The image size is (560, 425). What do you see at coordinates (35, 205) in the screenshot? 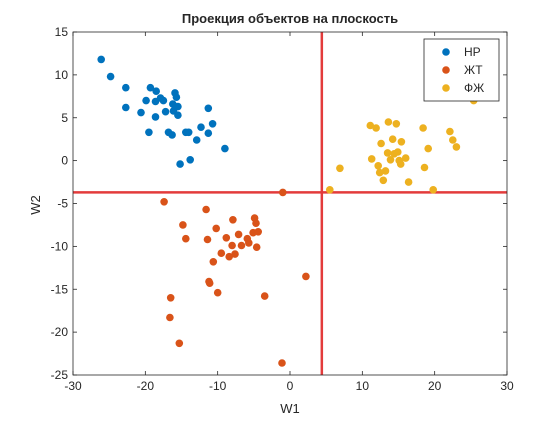
I see `y-axis-label: W2` at bounding box center [35, 205].